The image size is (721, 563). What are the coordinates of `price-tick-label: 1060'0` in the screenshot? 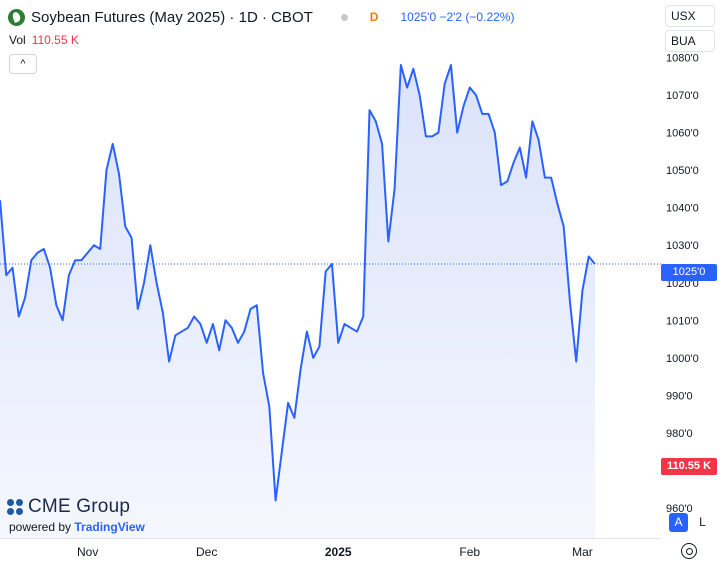 It's located at (682, 134).